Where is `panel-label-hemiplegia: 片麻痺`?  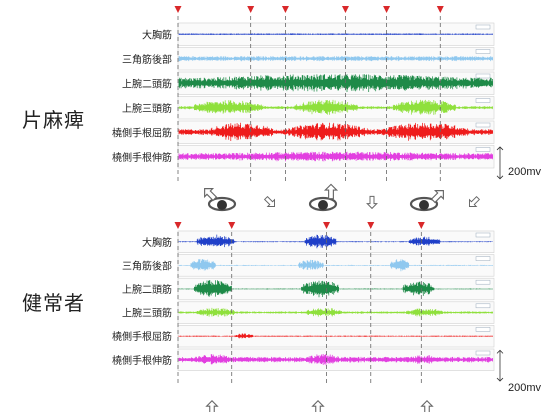
panel-label-hemiplegia: 片麻痺 is located at coordinates (53, 120).